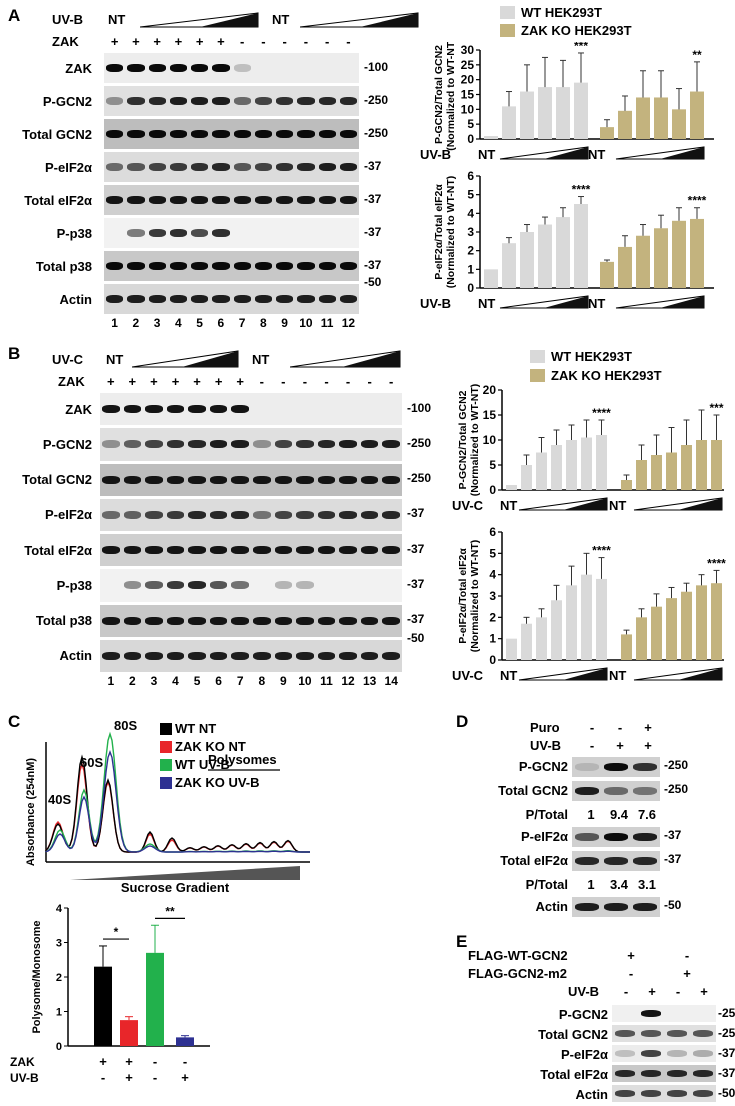  I want to click on x-treatment-label: UV-C, so click(468, 505).